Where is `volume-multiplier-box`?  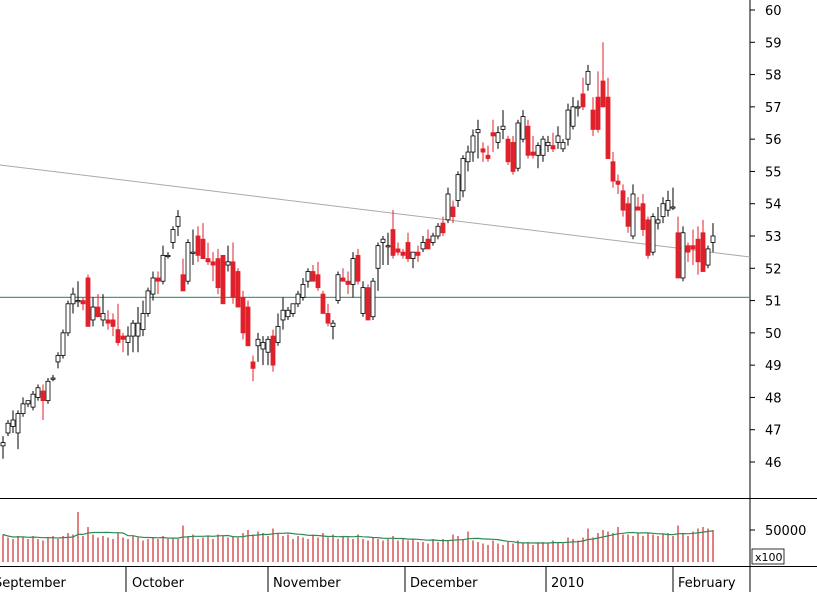
volume-multiplier-box is located at coordinates (768, 556).